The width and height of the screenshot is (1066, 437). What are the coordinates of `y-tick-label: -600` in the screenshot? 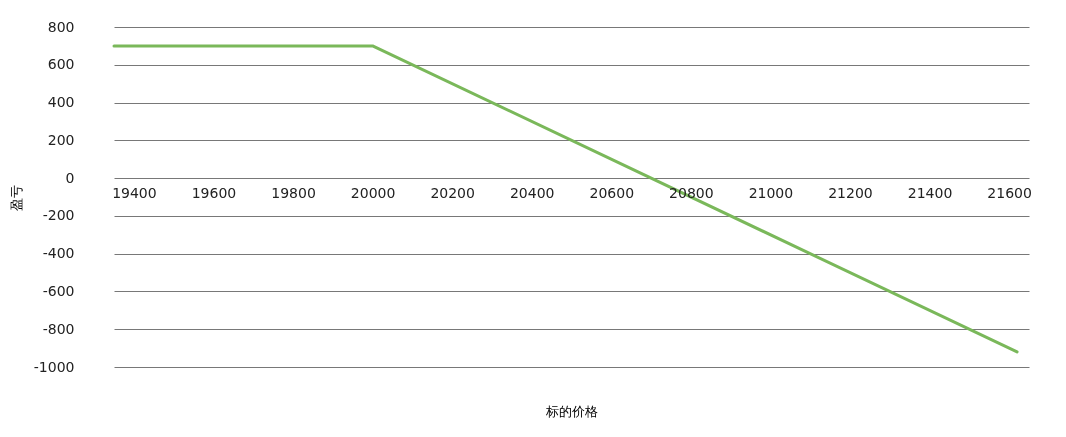 It's located at (58, 290).